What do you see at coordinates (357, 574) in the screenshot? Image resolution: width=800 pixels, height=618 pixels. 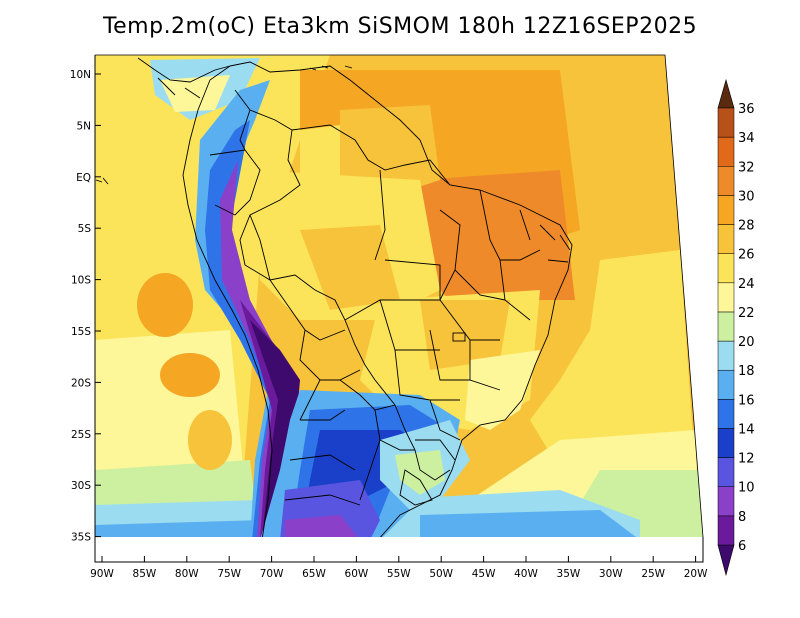 I see `lon-tick-label: 60W` at bounding box center [357, 574].